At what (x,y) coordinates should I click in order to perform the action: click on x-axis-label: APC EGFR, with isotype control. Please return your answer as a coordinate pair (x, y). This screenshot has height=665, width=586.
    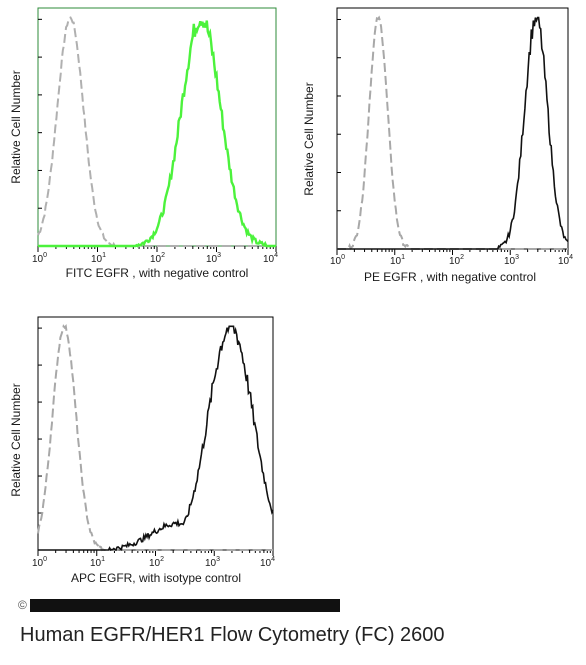
    Looking at the image, I should click on (156, 578).